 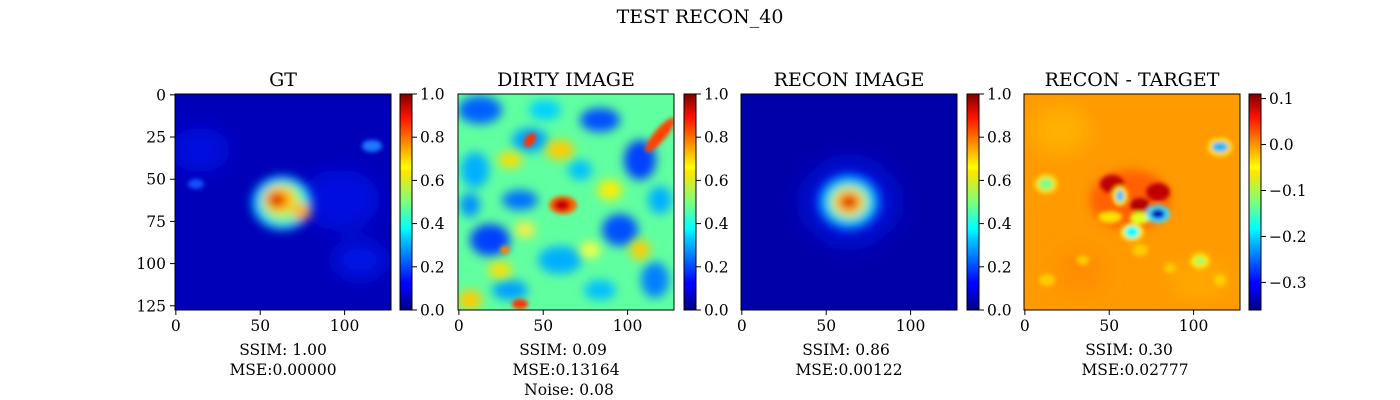 What do you see at coordinates (1281, 145) in the screenshot?
I see `colorbar-tick-label-diff: 0.0` at bounding box center [1281, 145].